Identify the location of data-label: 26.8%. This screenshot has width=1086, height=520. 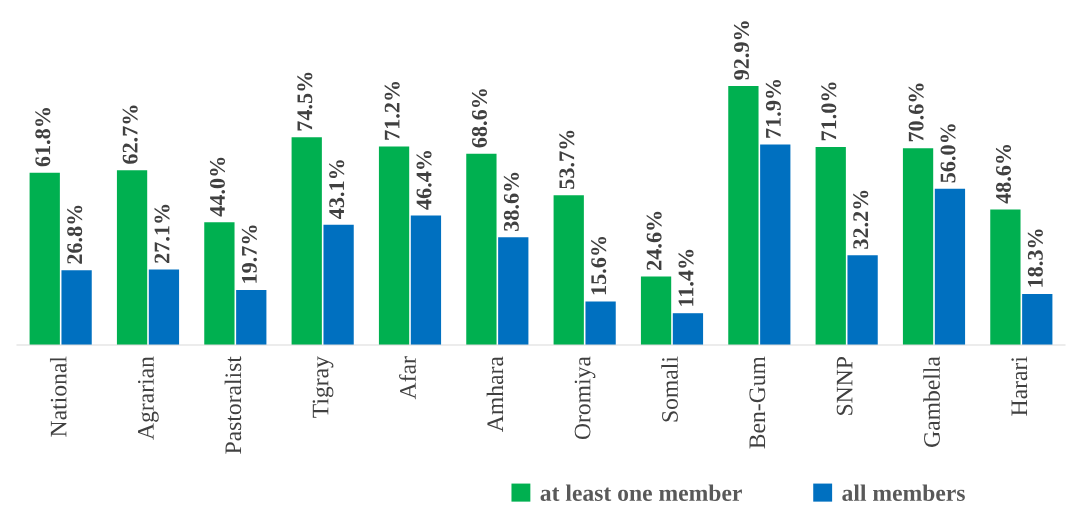
(75, 234).